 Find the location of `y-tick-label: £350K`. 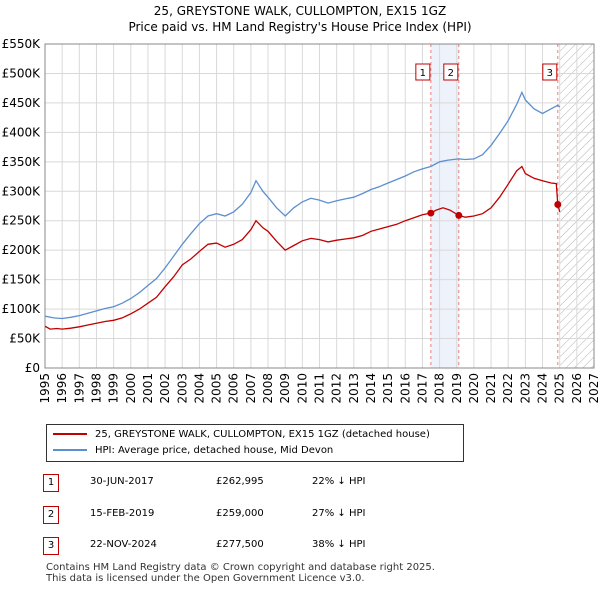

y-tick-label: £350K is located at coordinates (22, 162).